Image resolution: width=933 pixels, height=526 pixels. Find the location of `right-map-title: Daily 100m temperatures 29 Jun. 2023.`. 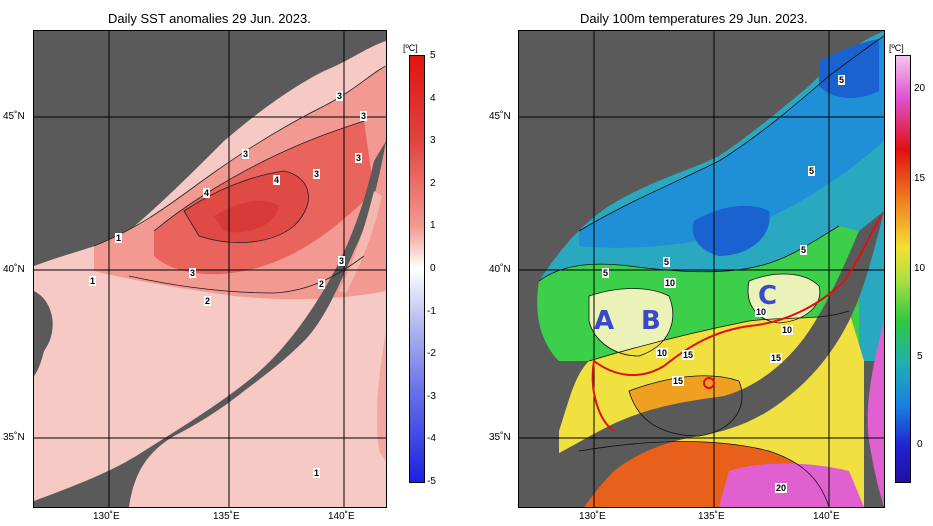

right-map-title: Daily 100m temperatures 29 Jun. 2023. is located at coordinates (694, 18).